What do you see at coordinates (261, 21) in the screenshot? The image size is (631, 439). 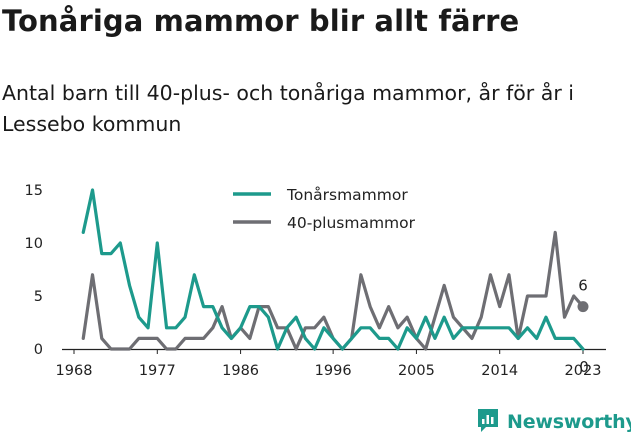 I see `chart-title: Tonåriga mammor blir allt färre` at bounding box center [261, 21].